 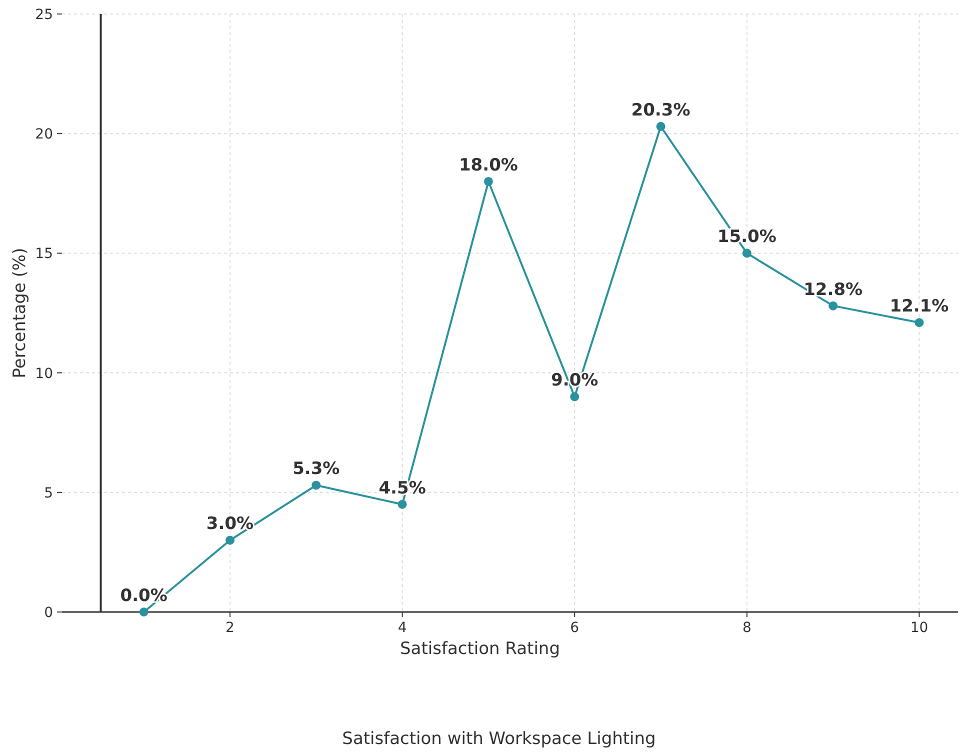 I want to click on x-tick-label: 8, so click(x=747, y=628).